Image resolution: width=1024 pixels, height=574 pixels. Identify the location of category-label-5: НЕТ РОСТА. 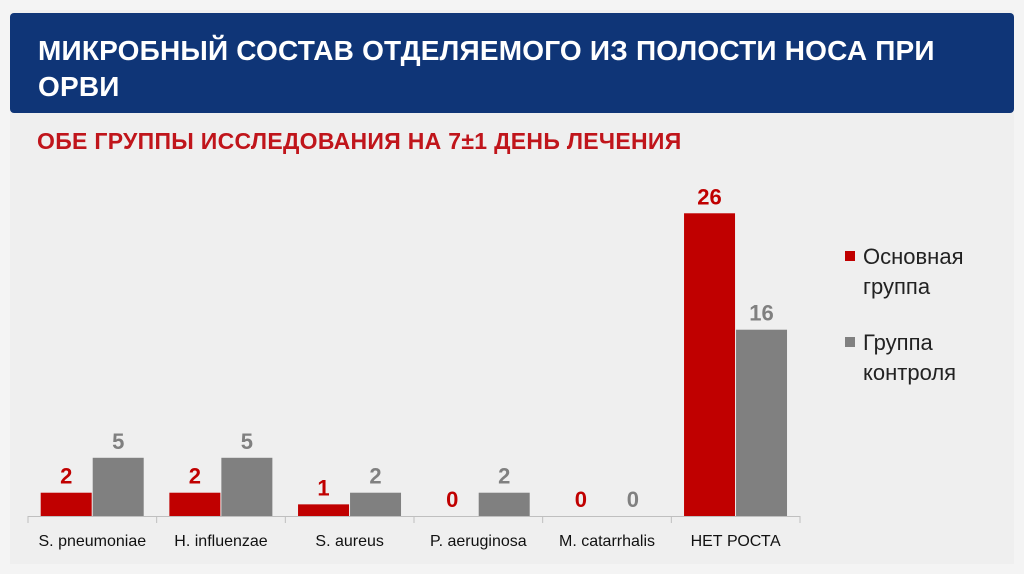
(736, 541).